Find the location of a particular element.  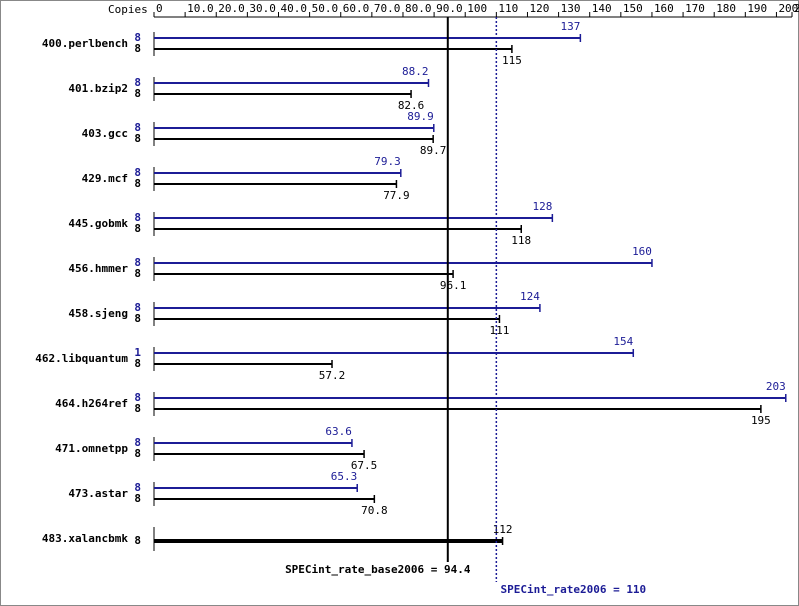

value-label: 128 is located at coordinates (542, 206).